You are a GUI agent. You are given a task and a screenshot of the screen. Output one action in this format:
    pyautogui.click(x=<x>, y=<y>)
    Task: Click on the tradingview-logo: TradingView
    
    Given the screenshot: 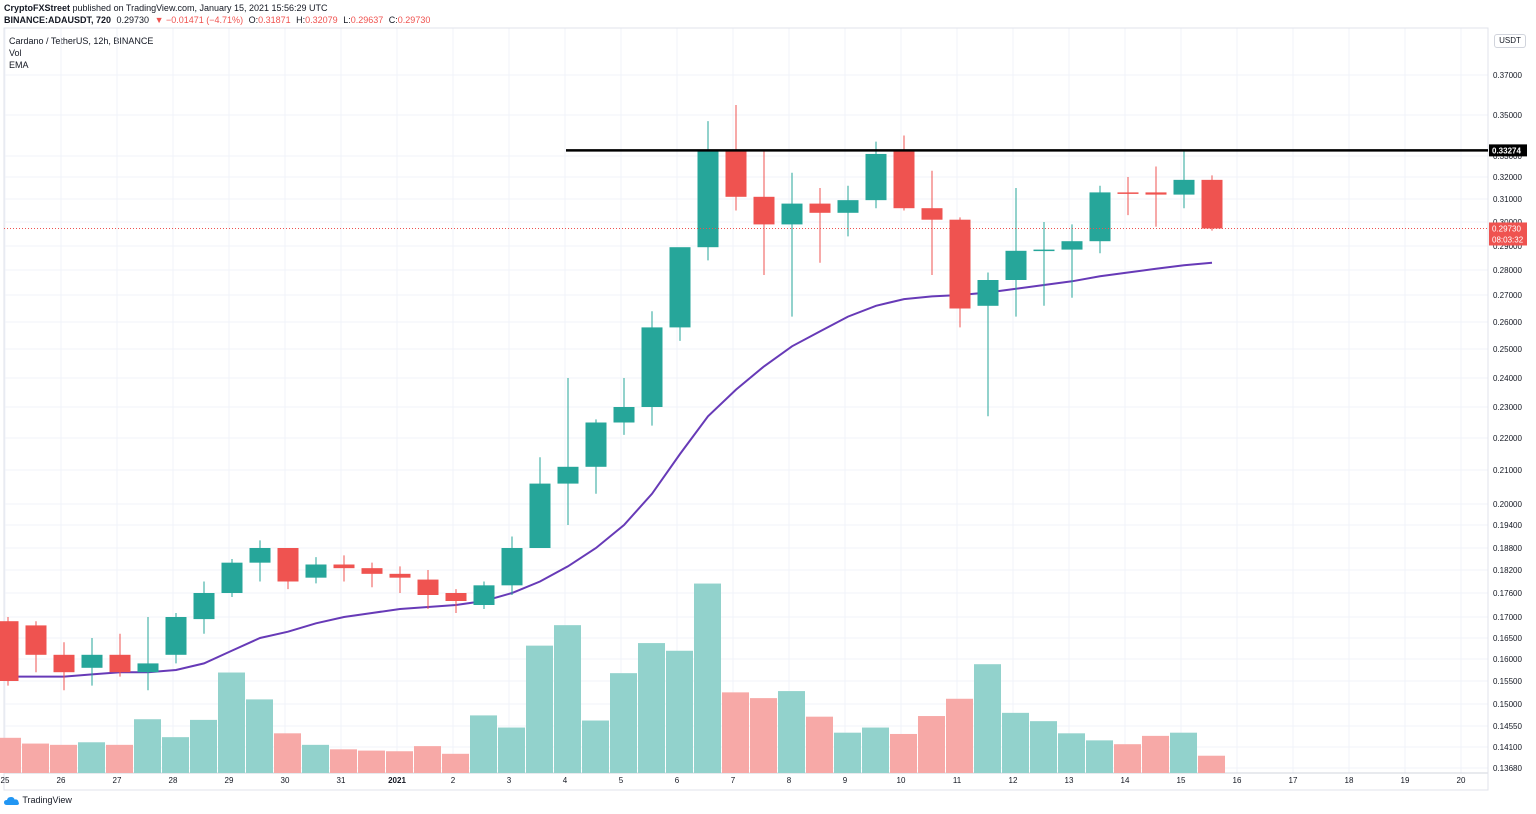 What is the action you would take?
    pyautogui.click(x=38, y=800)
    